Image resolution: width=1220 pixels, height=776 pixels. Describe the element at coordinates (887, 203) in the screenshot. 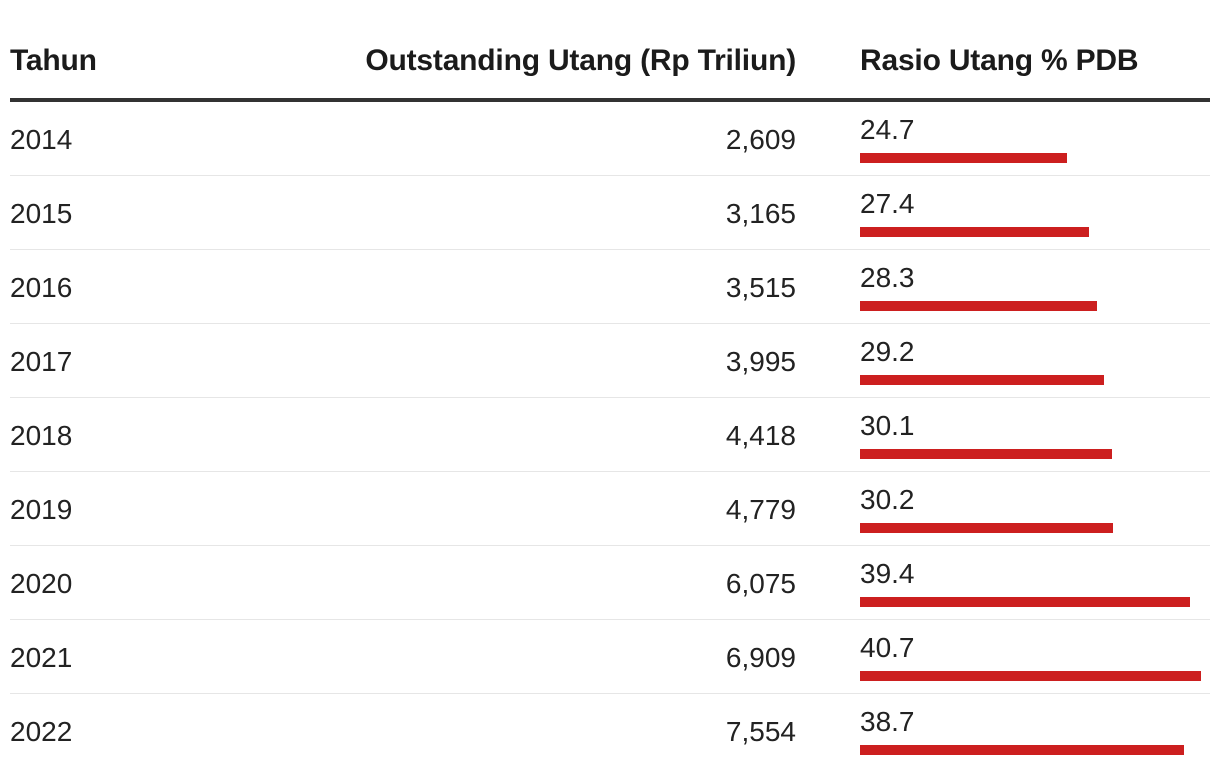

I see `debt-ratio-label: 27.4` at that location.